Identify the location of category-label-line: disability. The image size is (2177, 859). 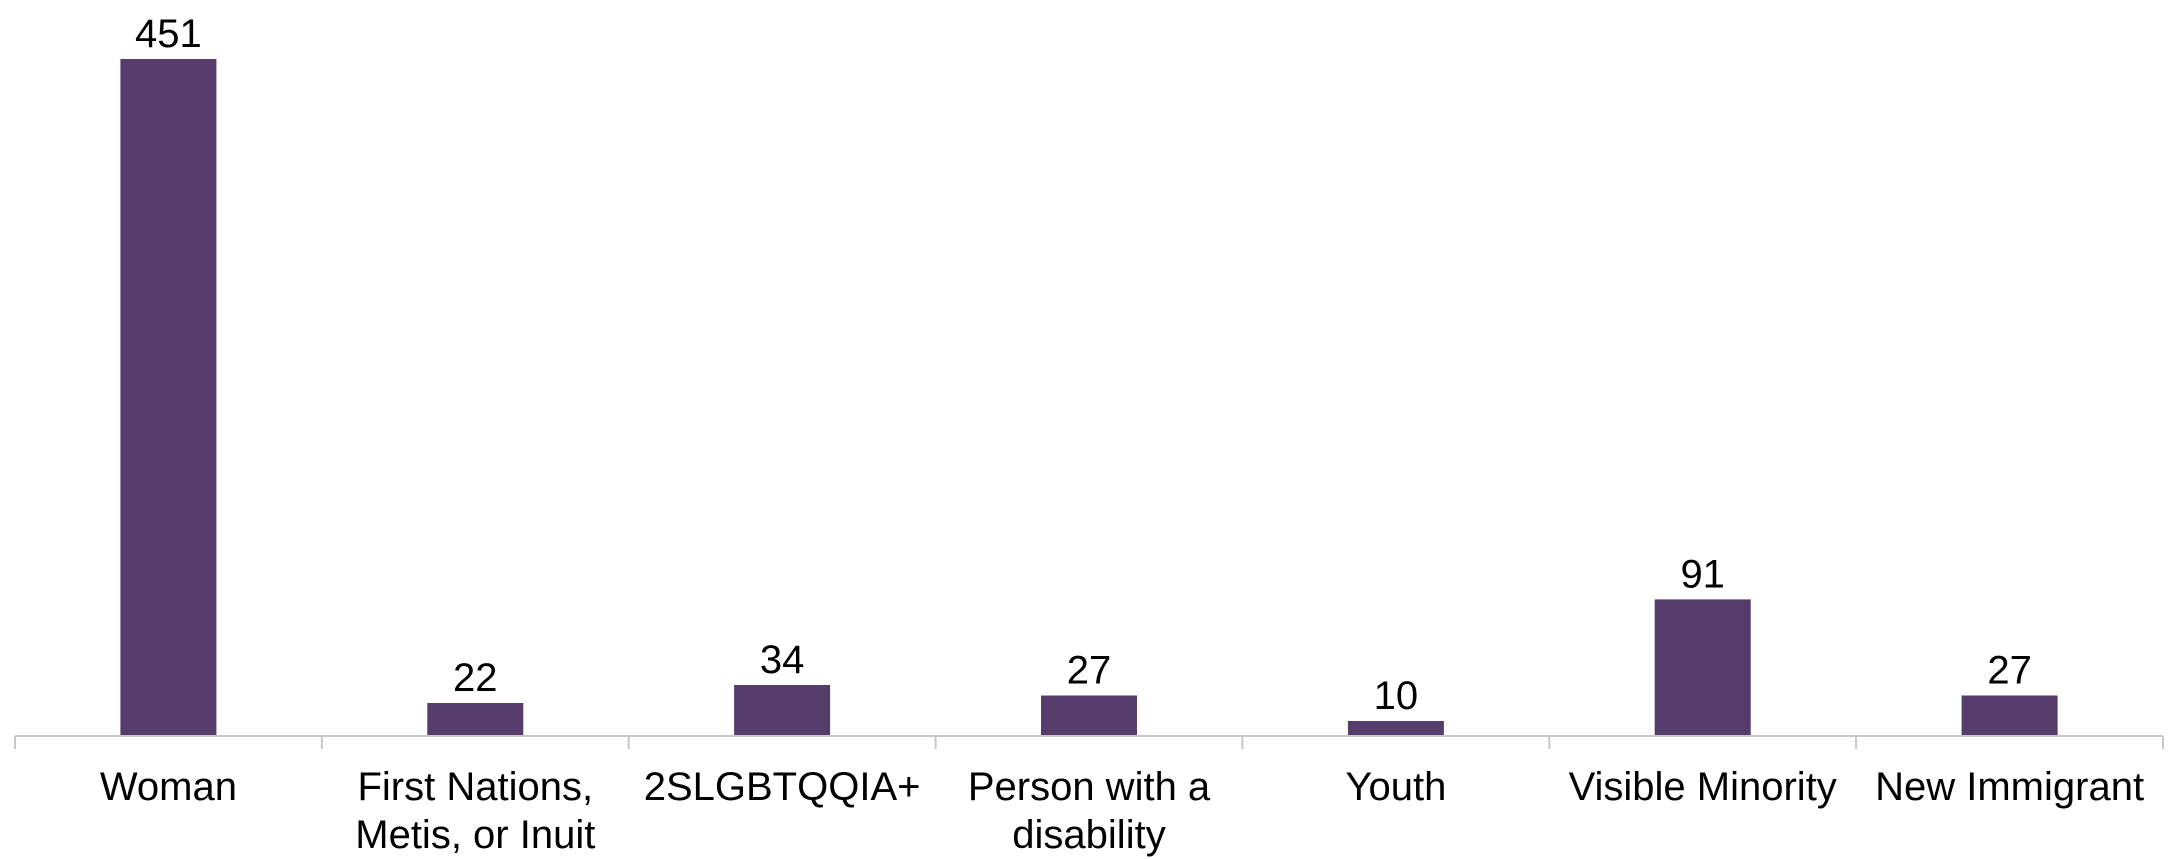
(1088, 835).